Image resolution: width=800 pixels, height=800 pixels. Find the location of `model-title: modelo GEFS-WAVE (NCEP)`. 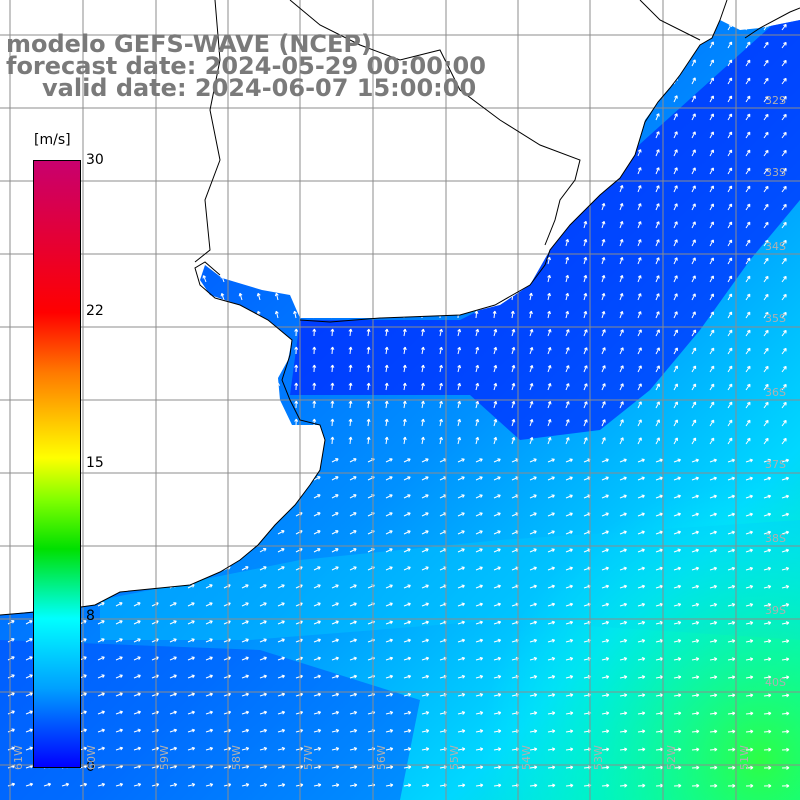

model-title: modelo GEFS-WAVE (NCEP) is located at coordinates (189, 44).